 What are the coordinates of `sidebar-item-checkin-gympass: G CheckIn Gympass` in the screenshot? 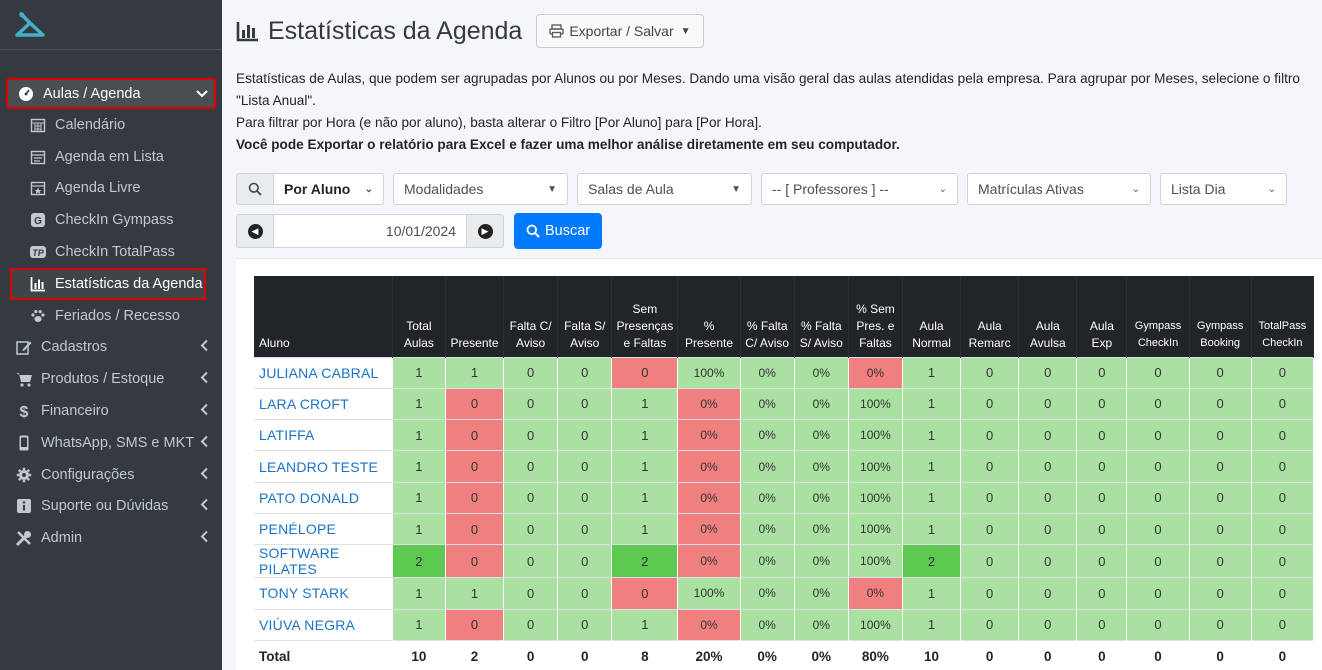 It's located at (111, 220).